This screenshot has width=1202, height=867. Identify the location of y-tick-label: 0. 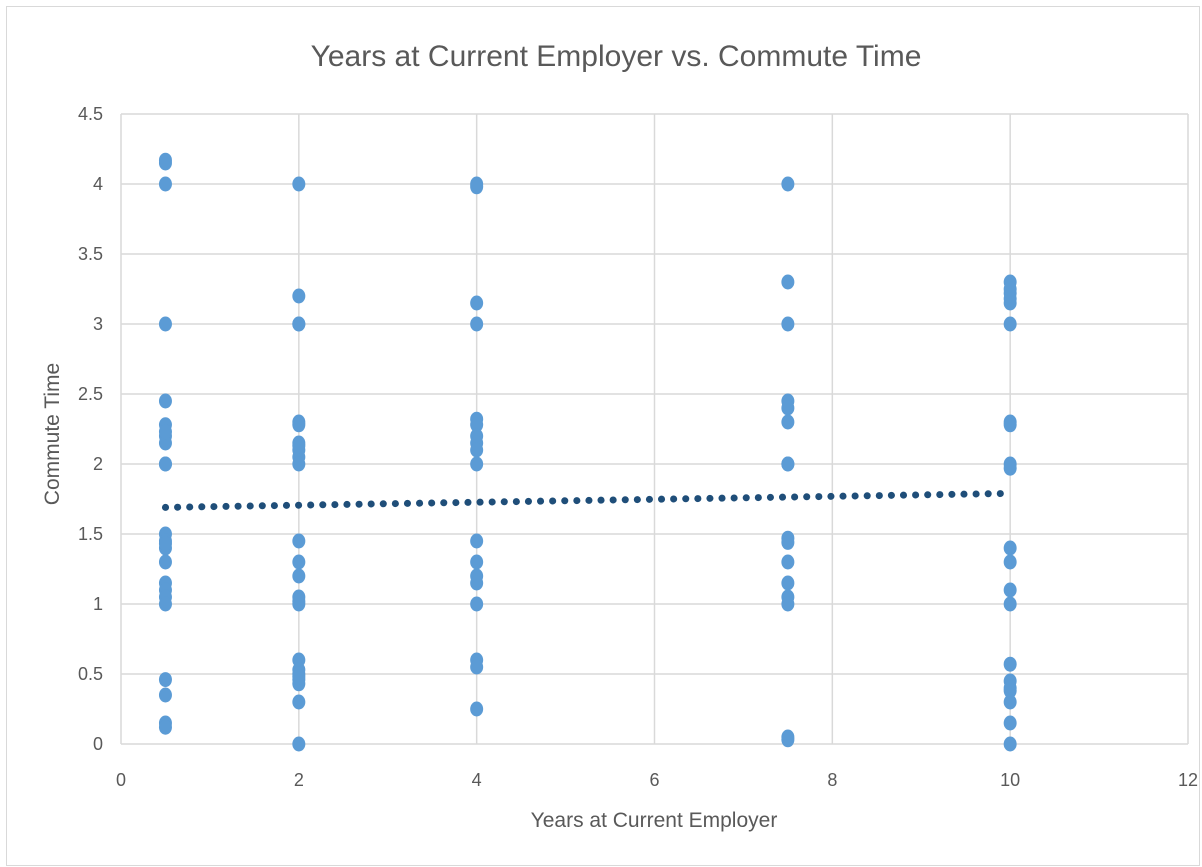
(98, 744).